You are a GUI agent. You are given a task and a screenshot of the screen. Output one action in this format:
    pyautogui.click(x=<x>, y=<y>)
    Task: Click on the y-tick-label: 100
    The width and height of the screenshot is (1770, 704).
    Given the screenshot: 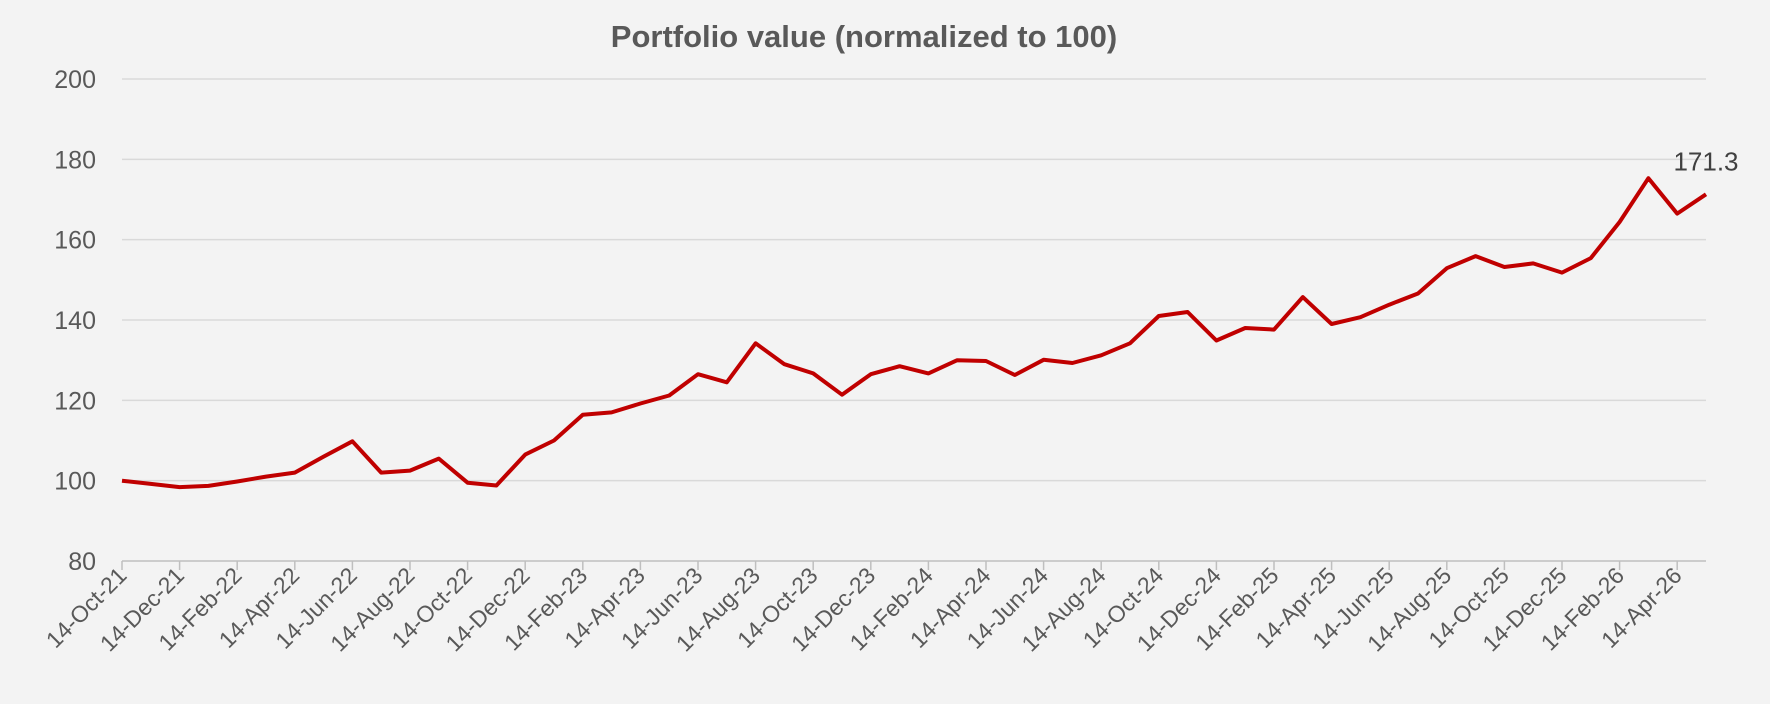 What is the action you would take?
    pyautogui.click(x=75, y=482)
    